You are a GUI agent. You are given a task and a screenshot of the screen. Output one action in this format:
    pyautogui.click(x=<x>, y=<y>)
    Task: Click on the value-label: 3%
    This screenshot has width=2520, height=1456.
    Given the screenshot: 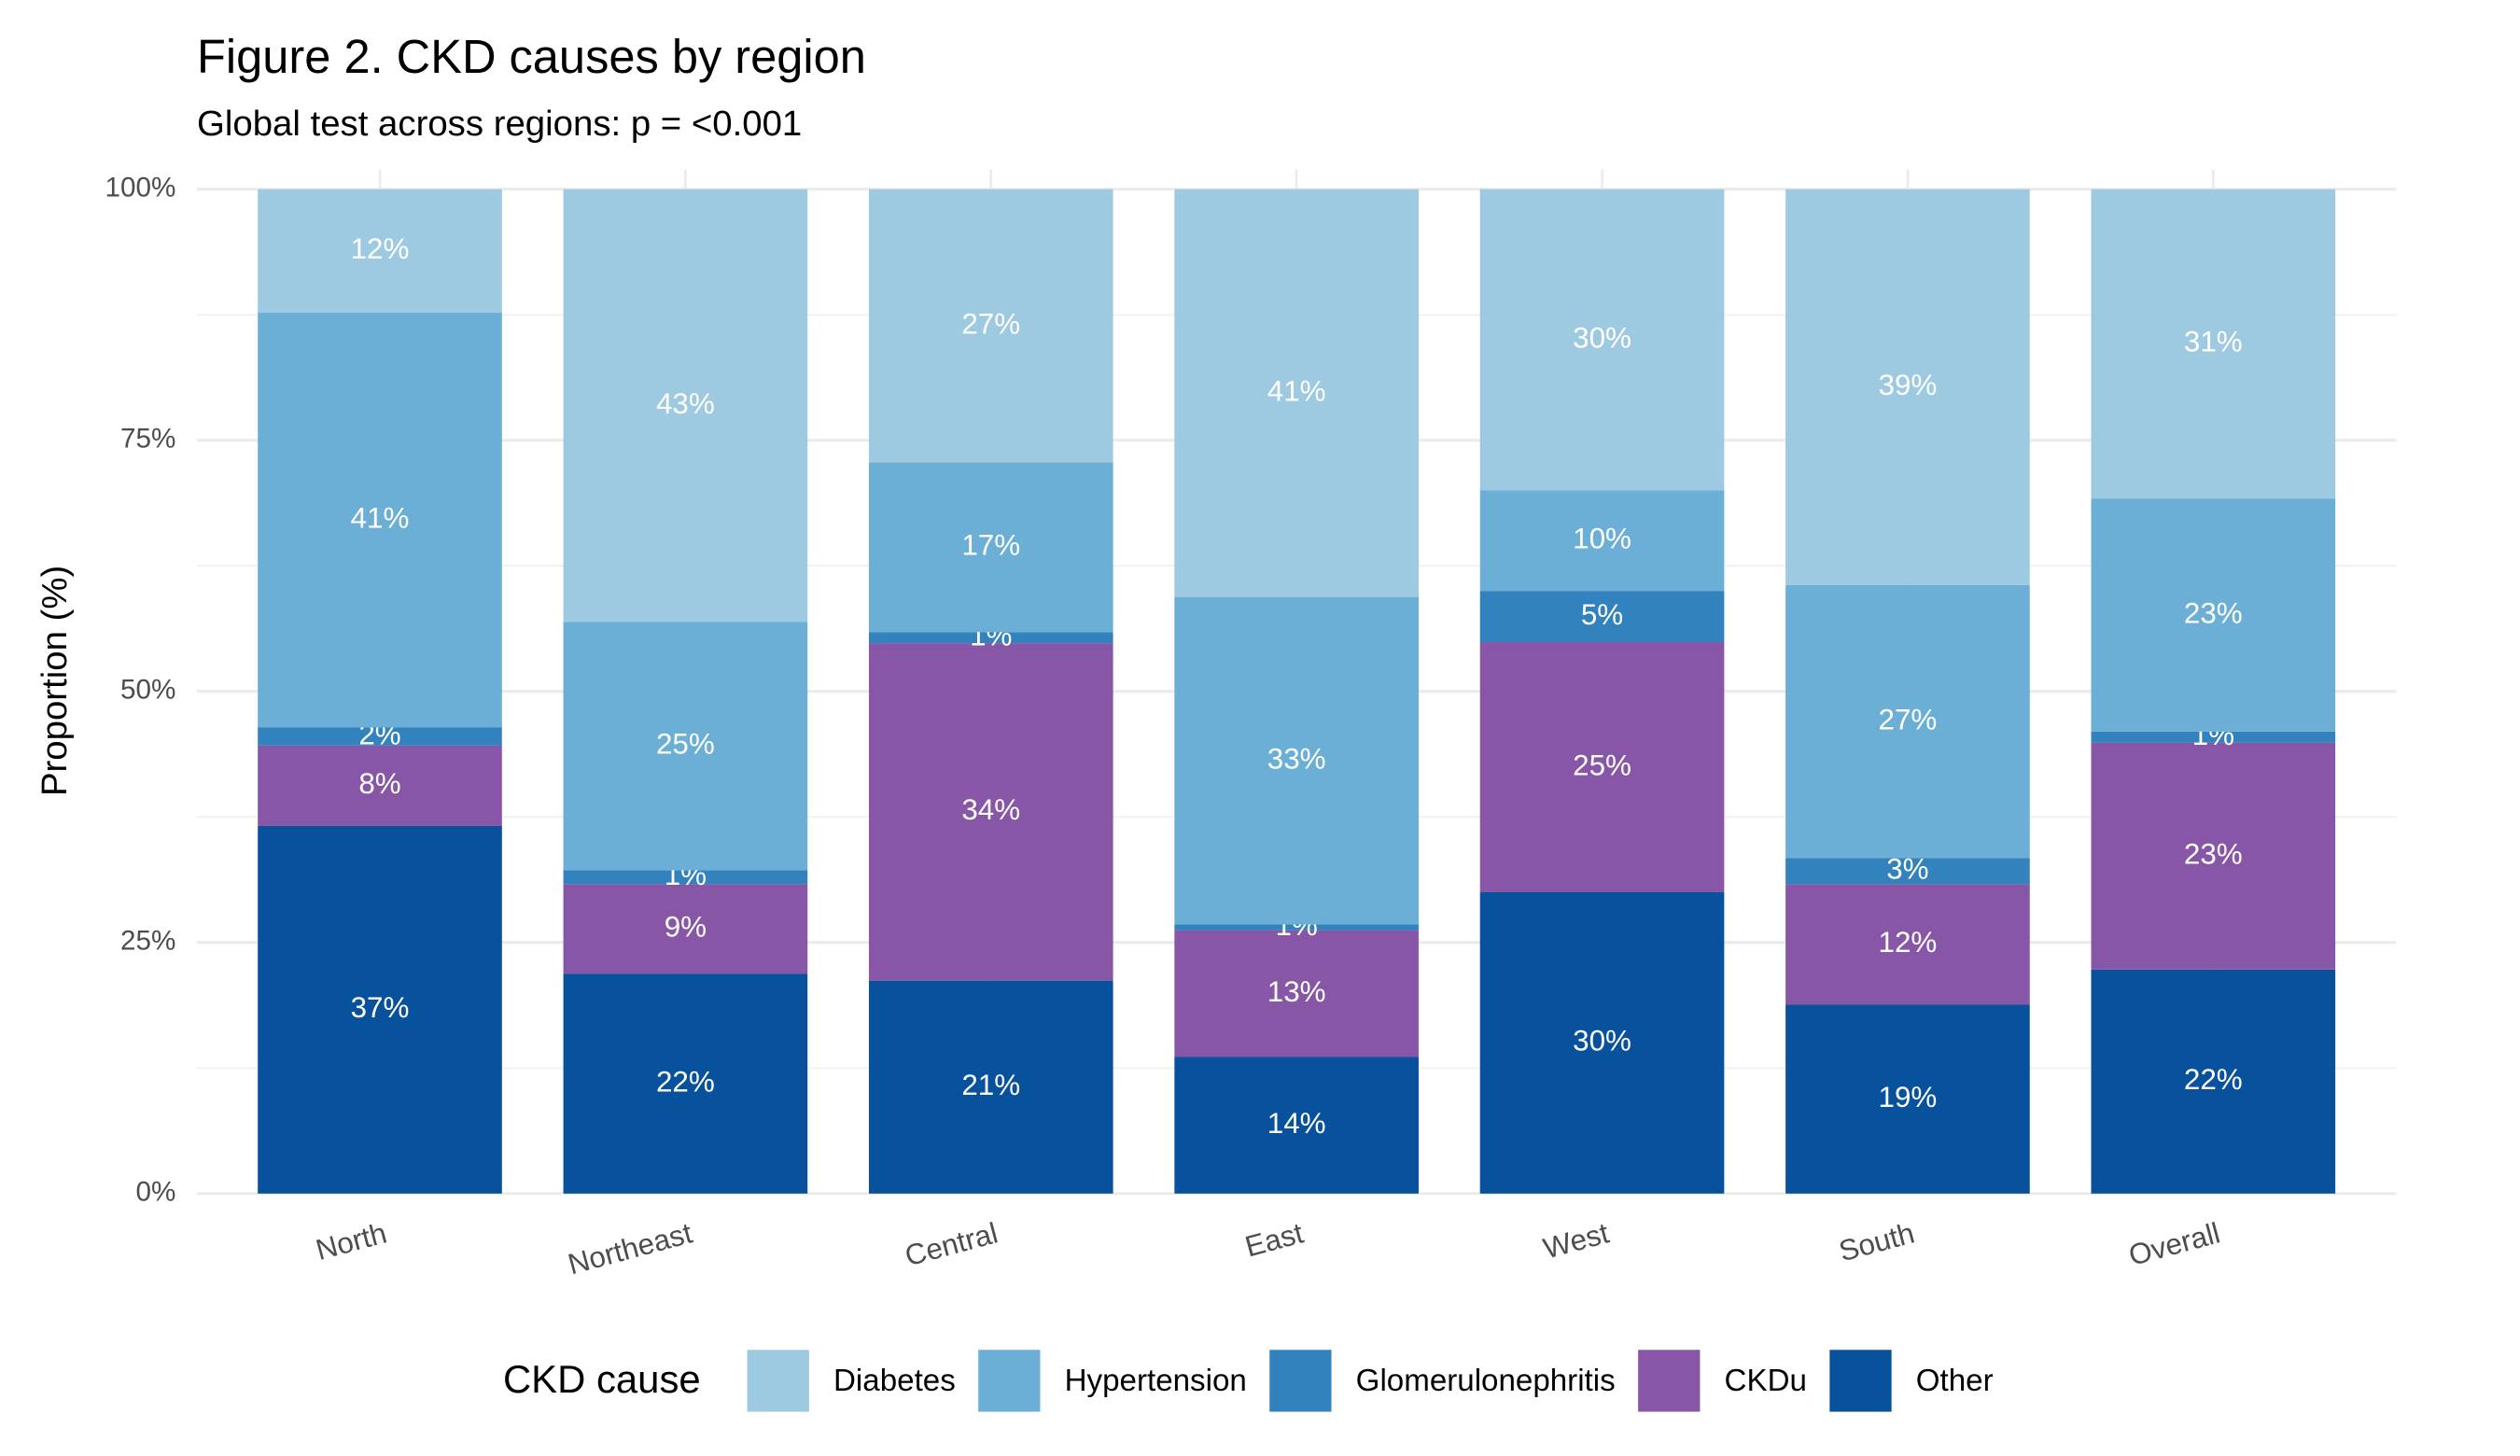 What is the action you would take?
    pyautogui.click(x=1907, y=869)
    